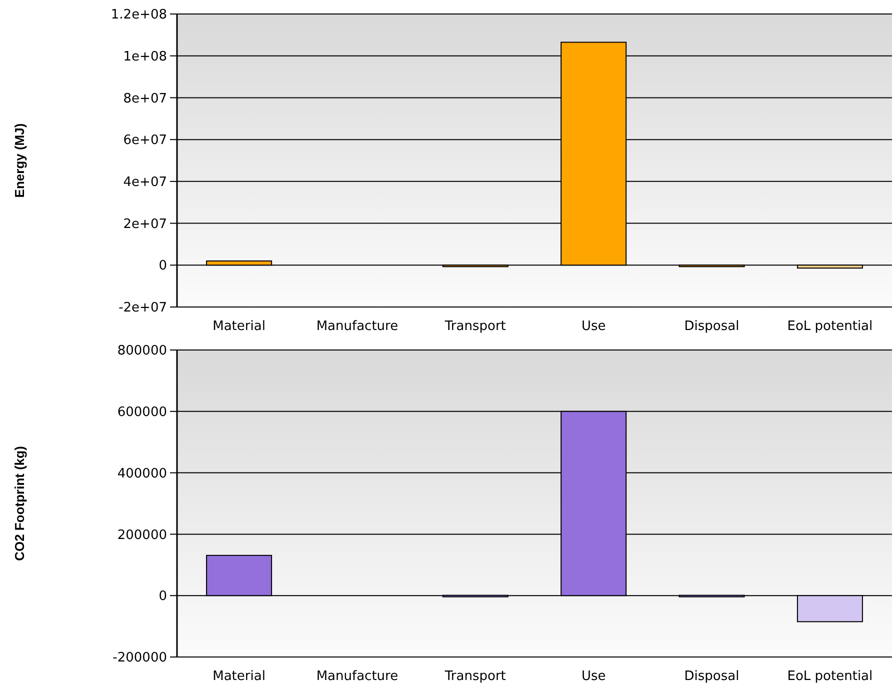  Describe the element at coordinates (145, 182) in the screenshot. I see `y-tick-label: 4e+07` at that location.